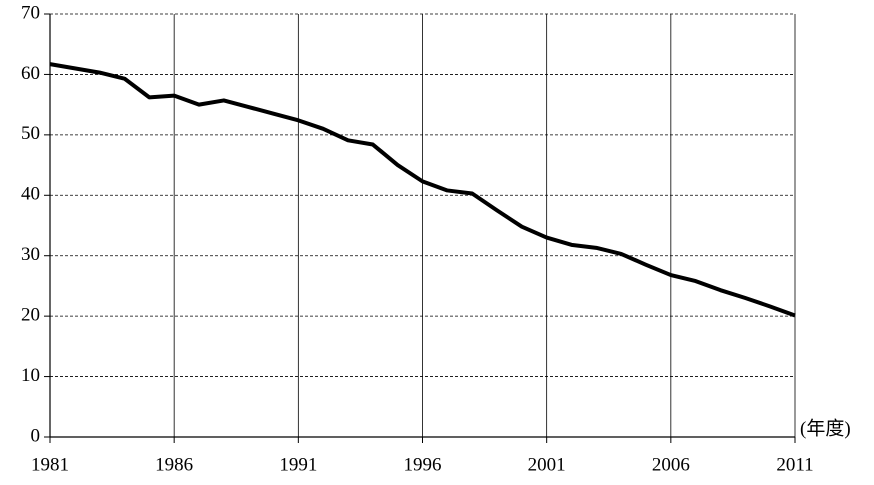 The image size is (874, 485). Describe the element at coordinates (671, 464) in the screenshot. I see `x-tick-label: 2006` at that location.